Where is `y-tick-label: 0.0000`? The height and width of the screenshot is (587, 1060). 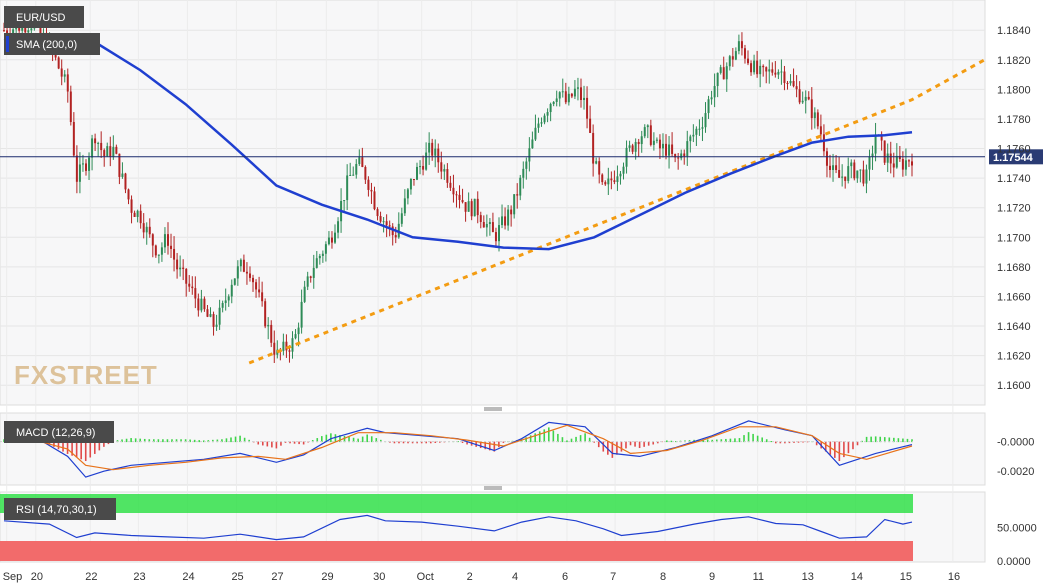
y-tick-label: 0.0000 is located at coordinates (1014, 562).